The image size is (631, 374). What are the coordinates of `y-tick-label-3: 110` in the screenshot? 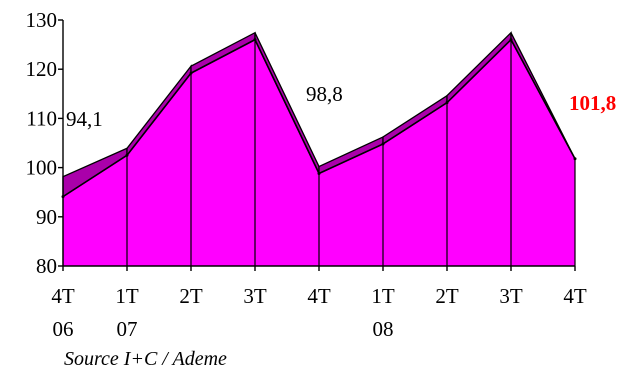 It's located at (41, 118).